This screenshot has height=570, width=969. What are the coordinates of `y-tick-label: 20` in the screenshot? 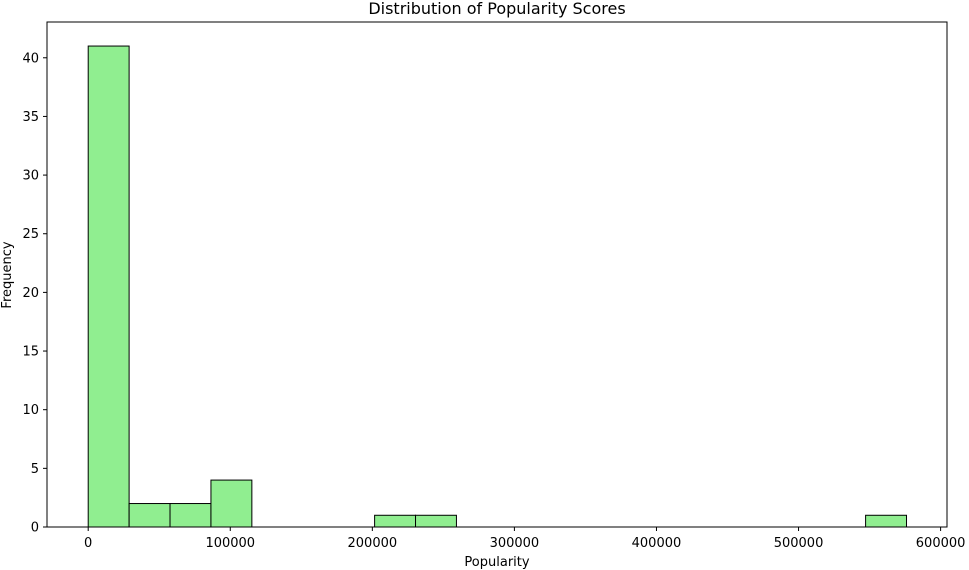 It's located at (30, 293).